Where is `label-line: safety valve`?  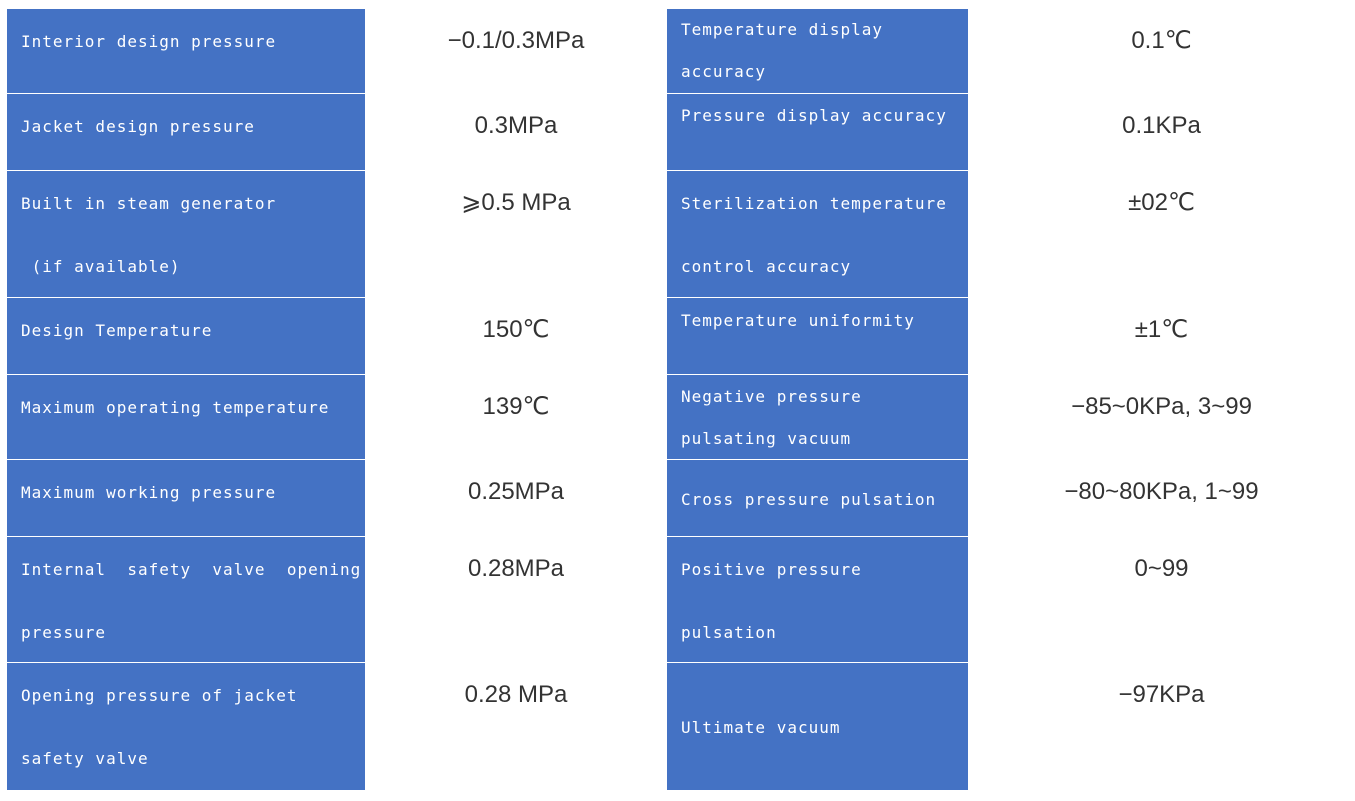 label-line: safety valve is located at coordinates (85, 758).